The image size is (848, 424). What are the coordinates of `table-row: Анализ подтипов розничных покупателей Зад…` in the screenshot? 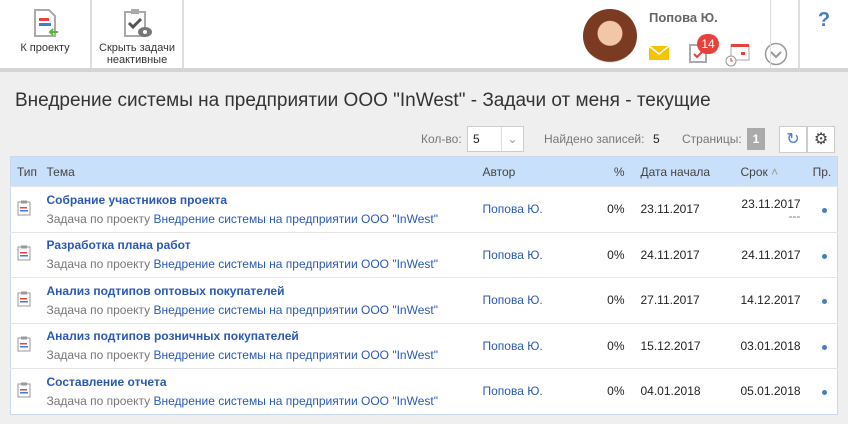 It's located at (424, 345).